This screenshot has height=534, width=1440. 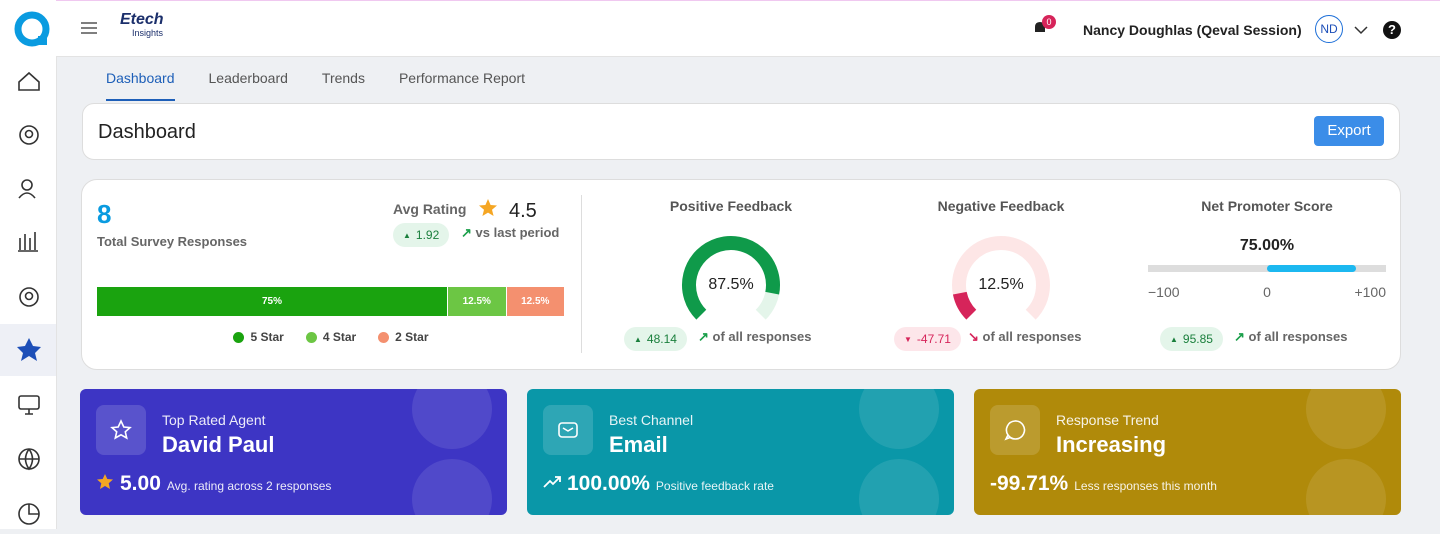 What do you see at coordinates (28, 268) in the screenshot?
I see `sidebar-icons` at bounding box center [28, 268].